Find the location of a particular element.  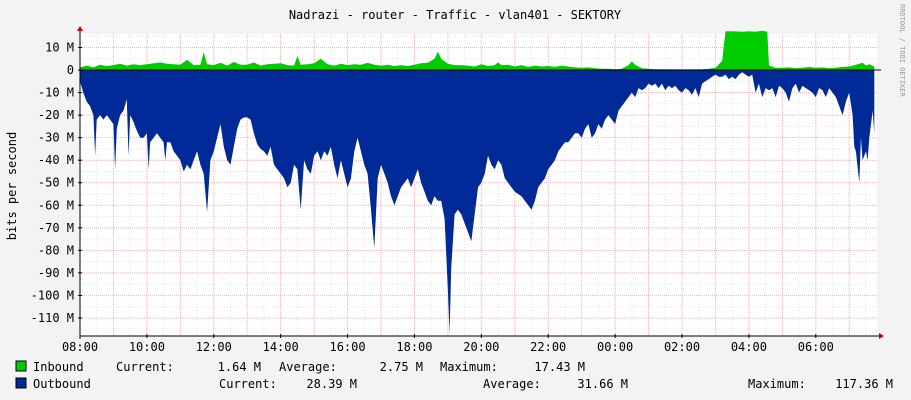

x-tick-label: 08:00 is located at coordinates (80, 347).